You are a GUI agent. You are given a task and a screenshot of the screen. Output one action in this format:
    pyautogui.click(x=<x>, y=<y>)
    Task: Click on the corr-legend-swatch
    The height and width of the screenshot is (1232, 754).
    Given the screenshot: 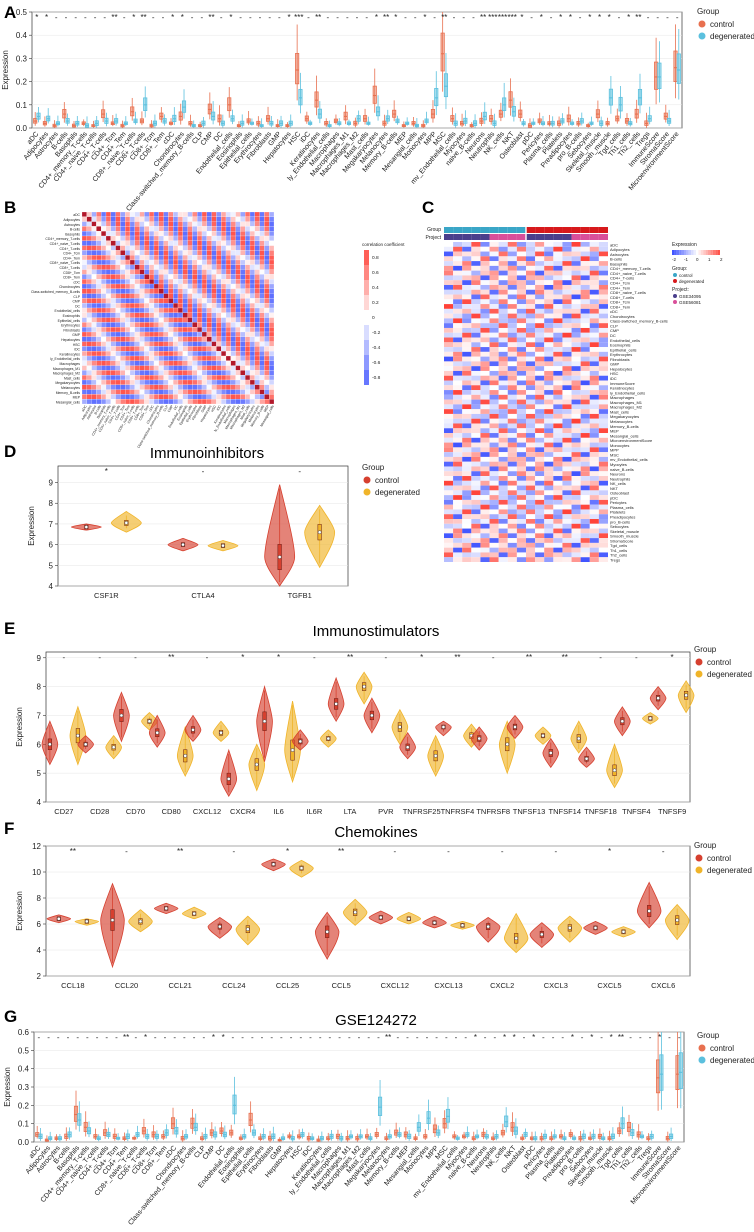 What is the action you would take?
    pyautogui.click(x=366, y=287)
    